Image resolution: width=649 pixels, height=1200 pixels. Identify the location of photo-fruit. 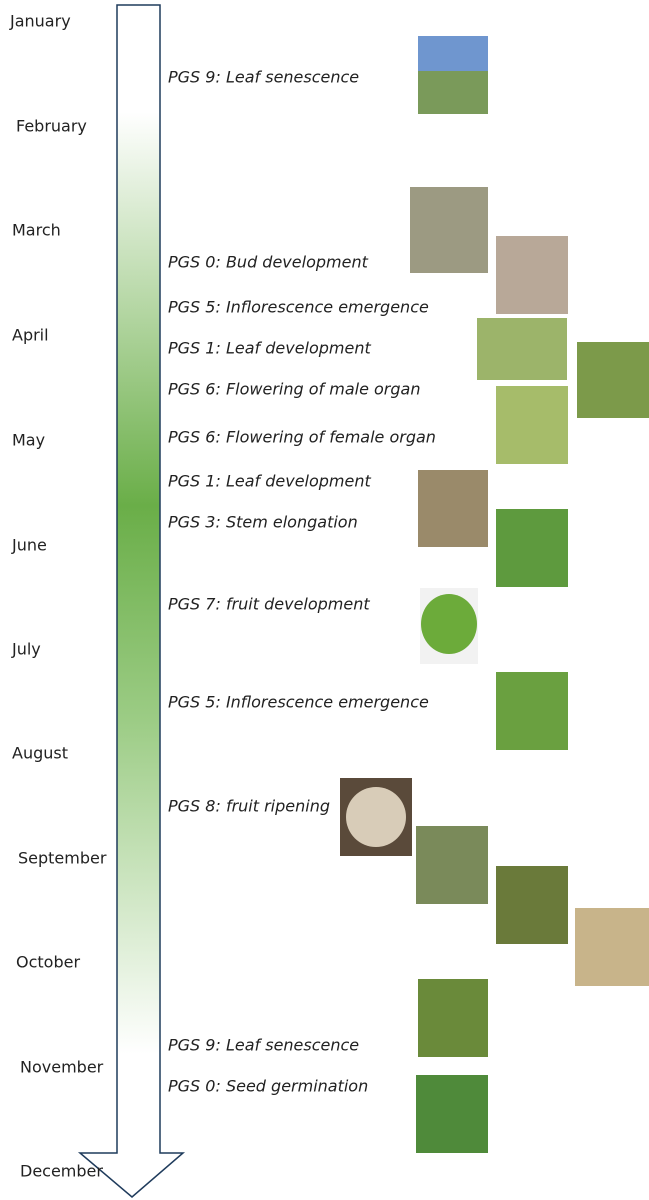
(449, 624).